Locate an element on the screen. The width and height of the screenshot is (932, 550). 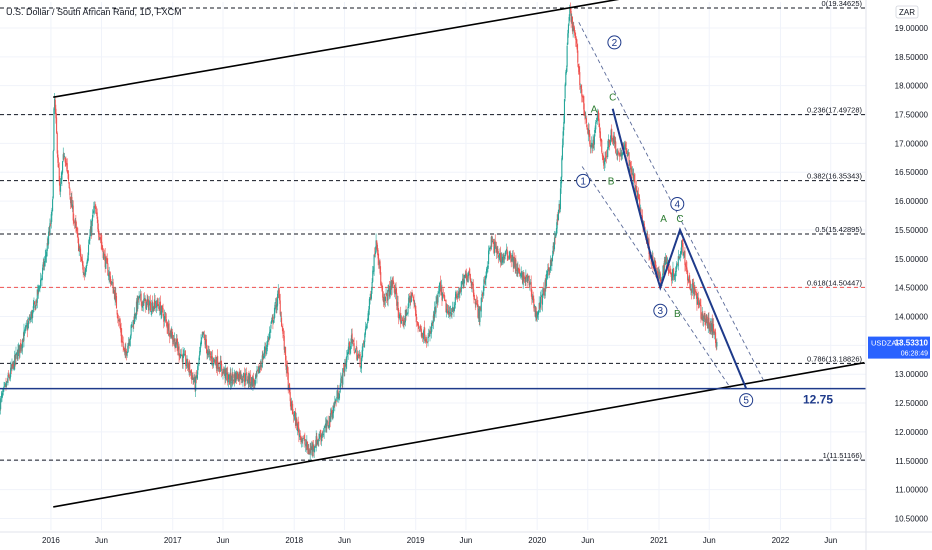
wave-label: C is located at coordinates (679, 219).